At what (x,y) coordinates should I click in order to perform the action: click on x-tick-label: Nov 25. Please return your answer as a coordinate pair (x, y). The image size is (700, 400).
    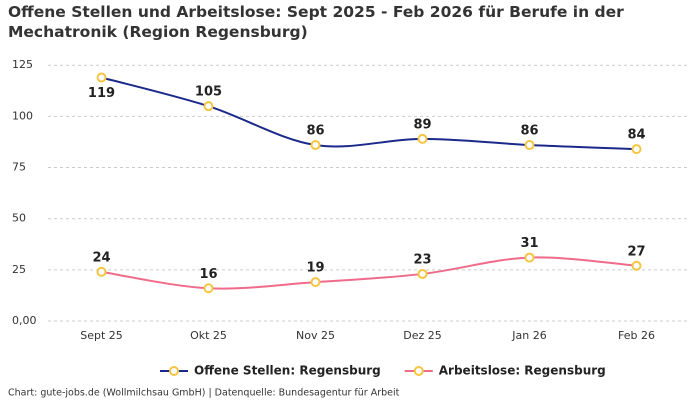
    Looking at the image, I should click on (315, 335).